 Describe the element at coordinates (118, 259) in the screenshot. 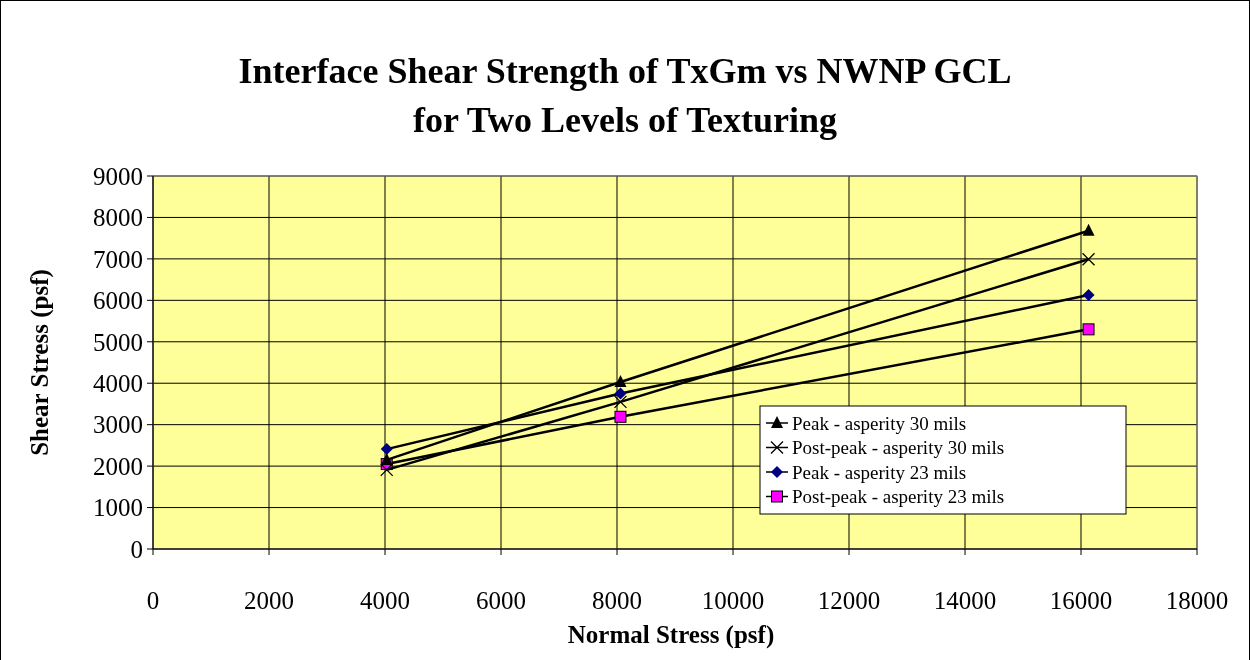

I see `y-tick-label: 7000` at that location.